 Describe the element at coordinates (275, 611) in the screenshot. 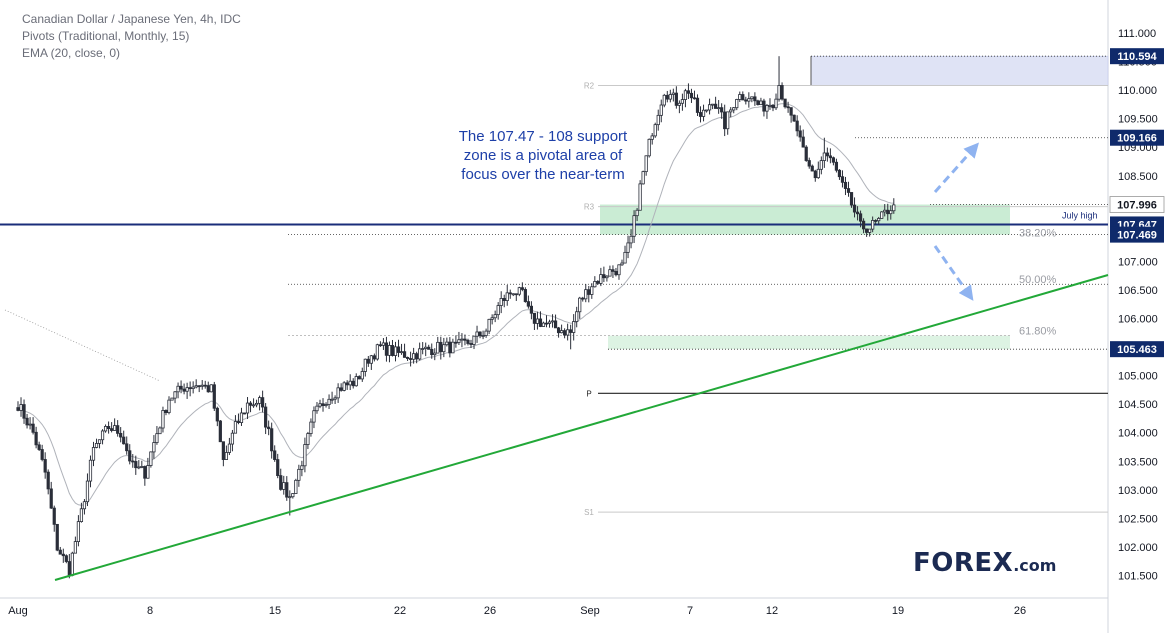

I see `x-tick-label: 15` at that location.